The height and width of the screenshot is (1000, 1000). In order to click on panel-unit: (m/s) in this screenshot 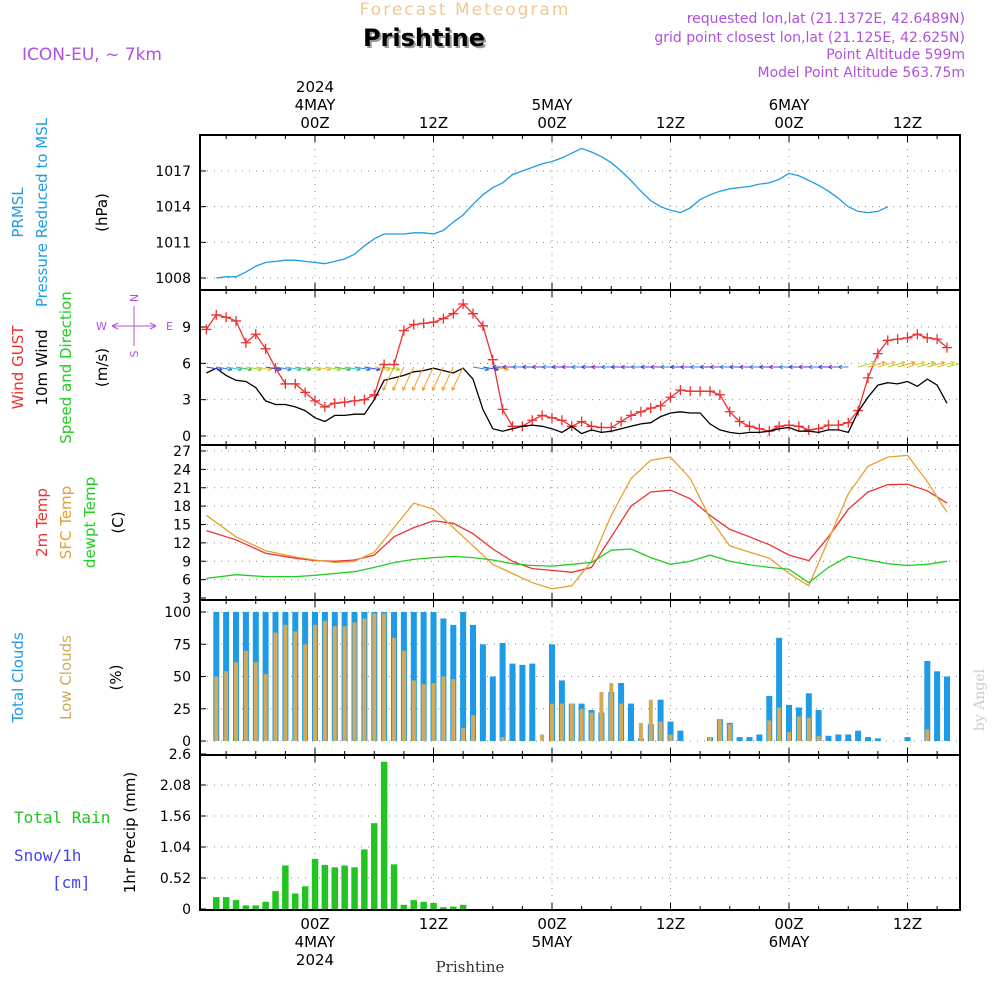, I will do `click(102, 367)`.